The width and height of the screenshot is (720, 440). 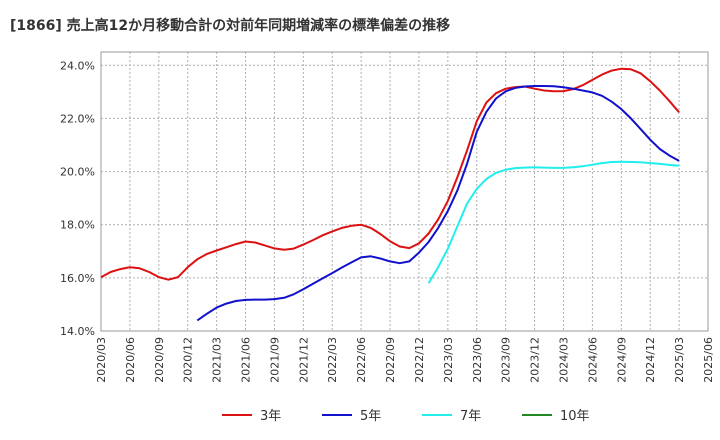 What do you see at coordinates (77, 225) in the screenshot?
I see `y-tick-label: 18.0%` at bounding box center [77, 225].